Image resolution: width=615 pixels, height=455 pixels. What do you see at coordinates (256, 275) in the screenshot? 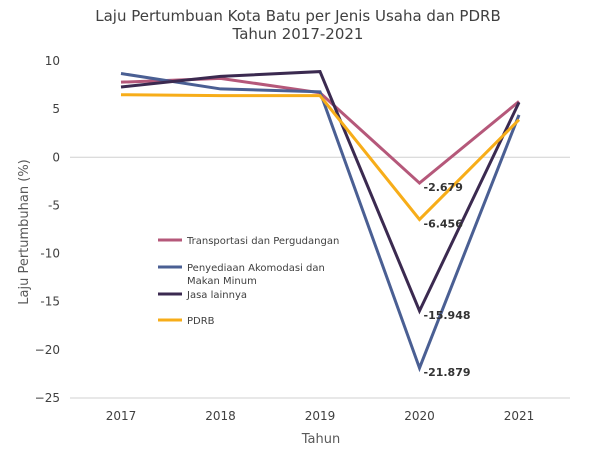
I see `legend-label: Penyediaan Akomodasi dan Makan Minum` at bounding box center [256, 275].